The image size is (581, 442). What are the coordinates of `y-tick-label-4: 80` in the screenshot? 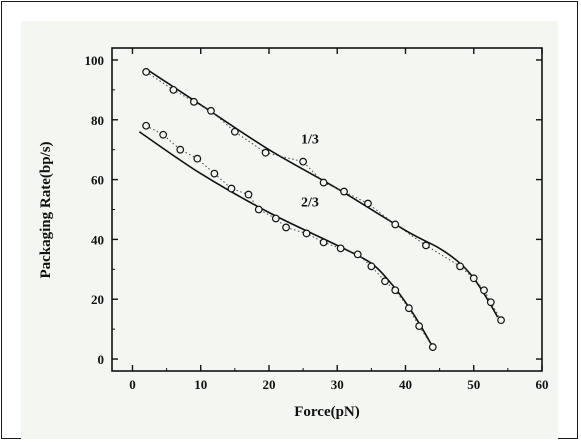 It's located at (97, 120).